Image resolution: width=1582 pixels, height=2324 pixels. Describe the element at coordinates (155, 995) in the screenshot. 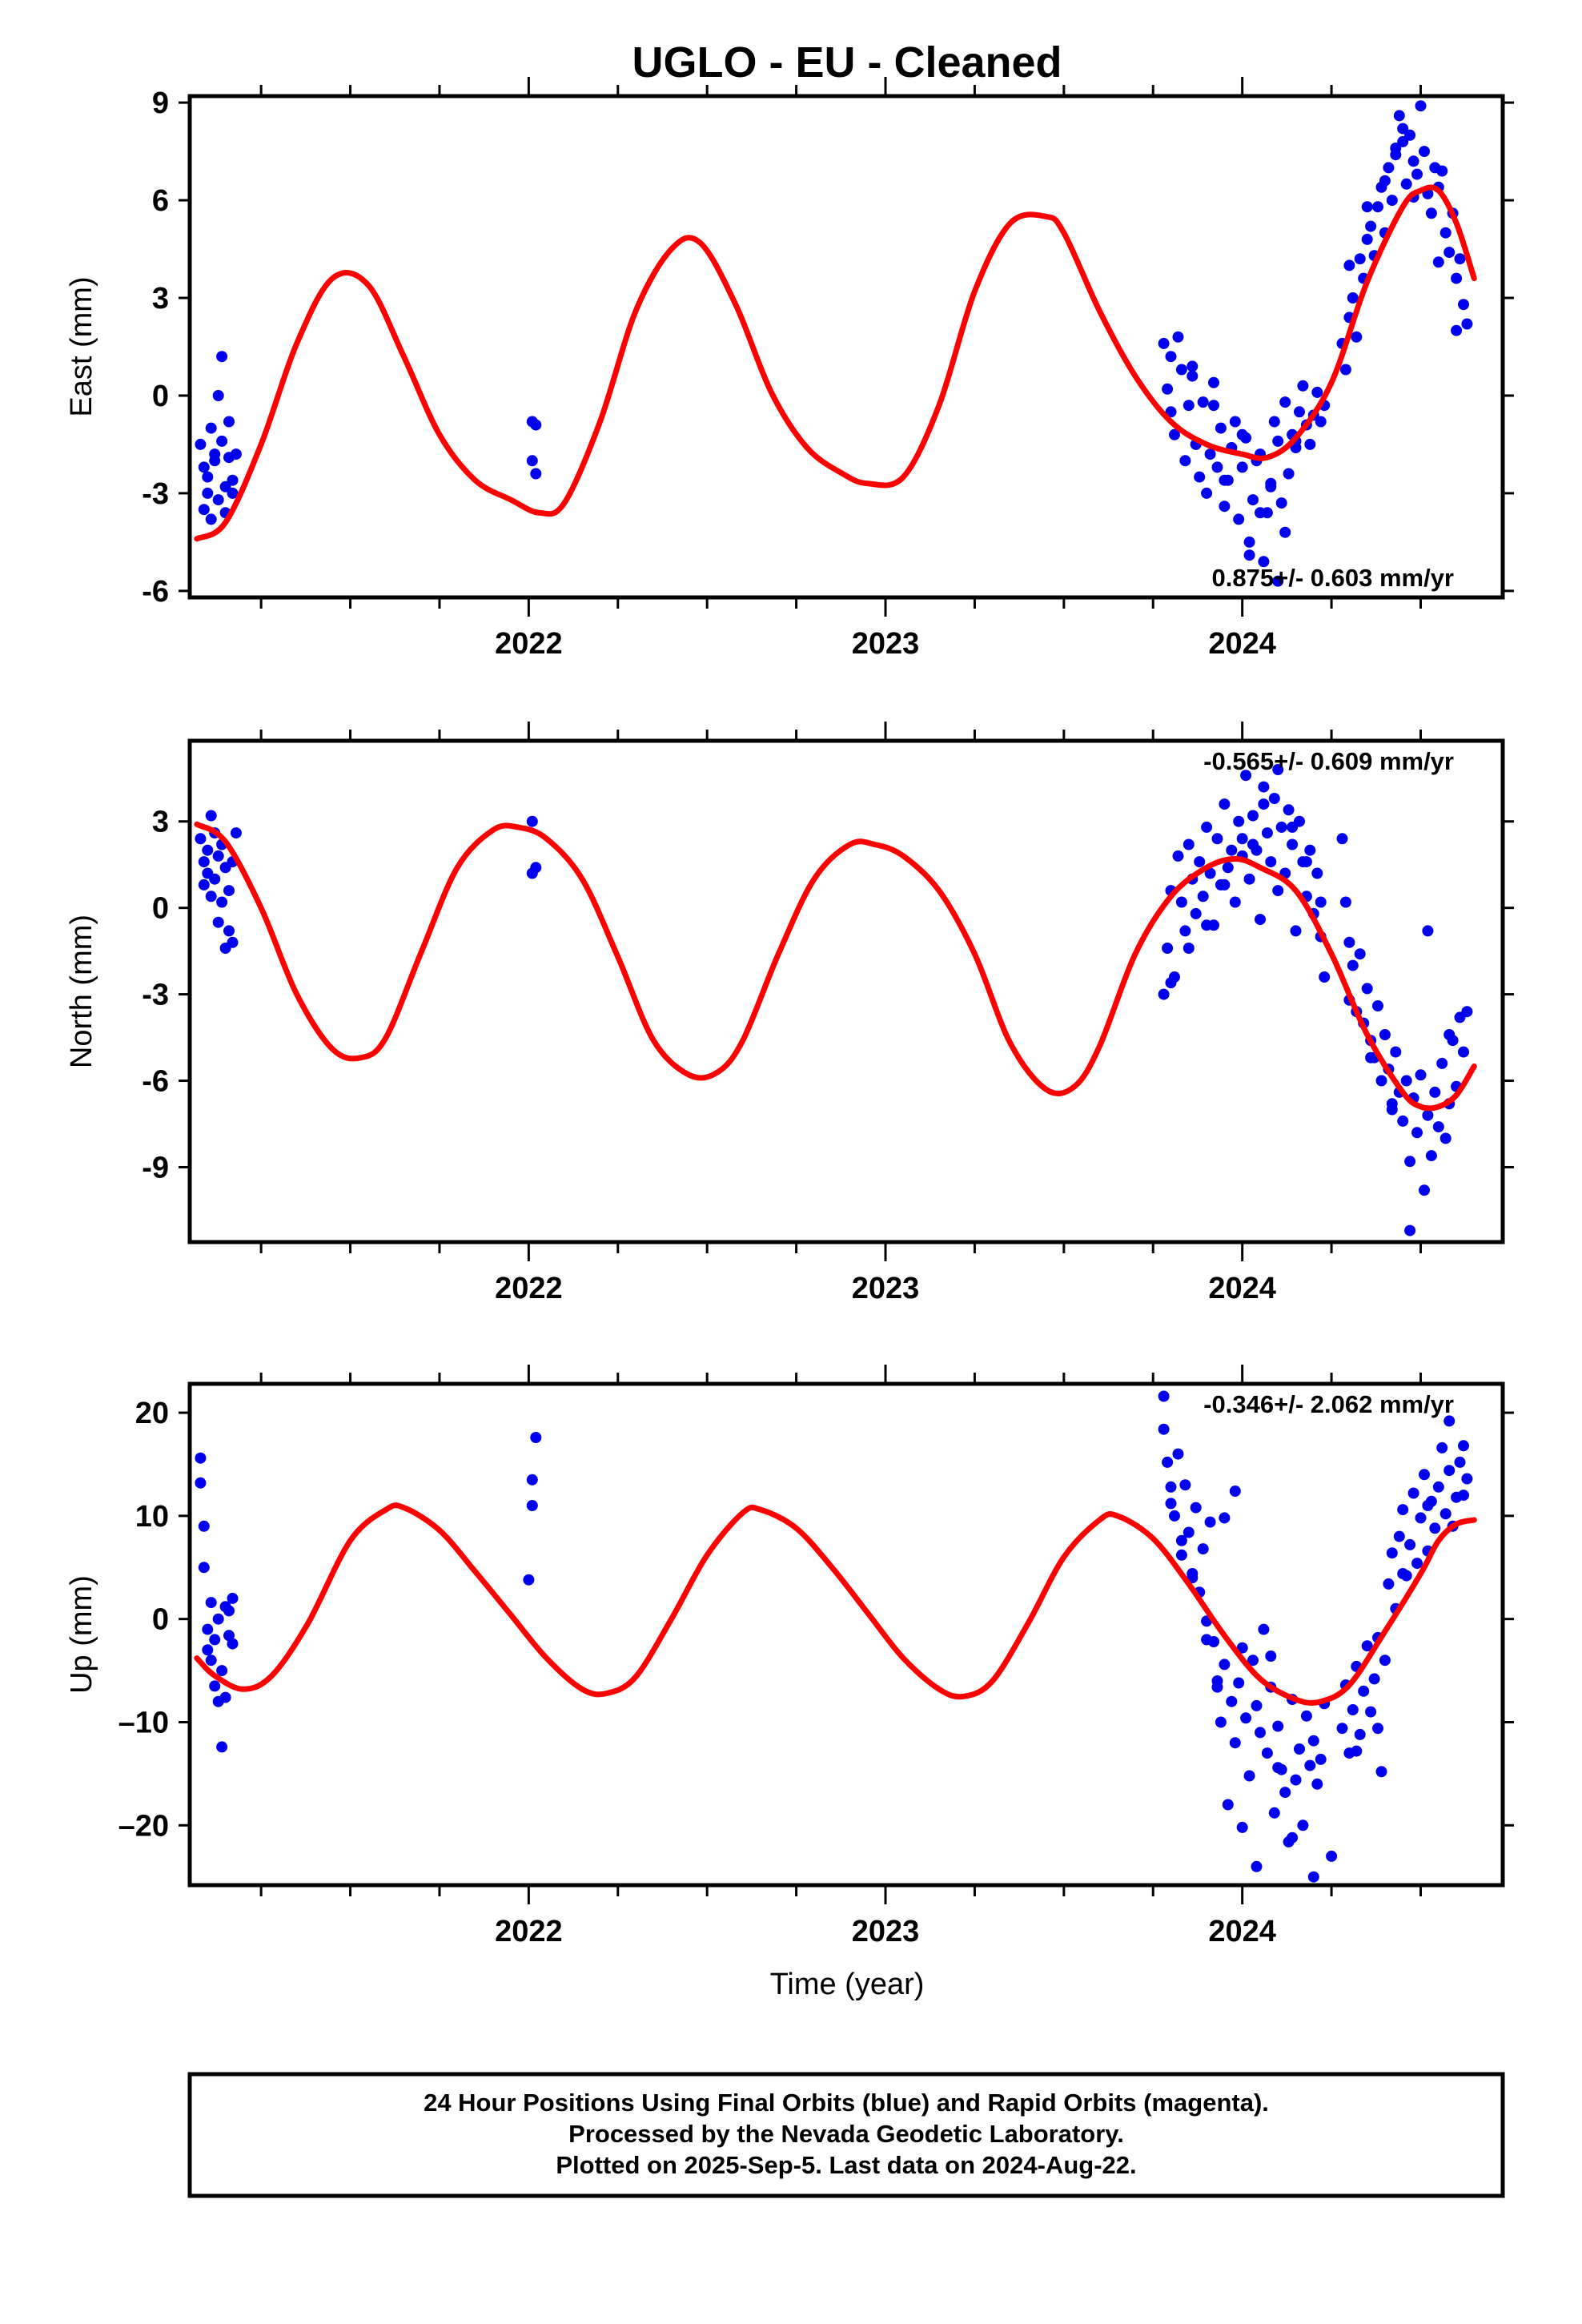

I see `y-tick-label: -3` at that location.